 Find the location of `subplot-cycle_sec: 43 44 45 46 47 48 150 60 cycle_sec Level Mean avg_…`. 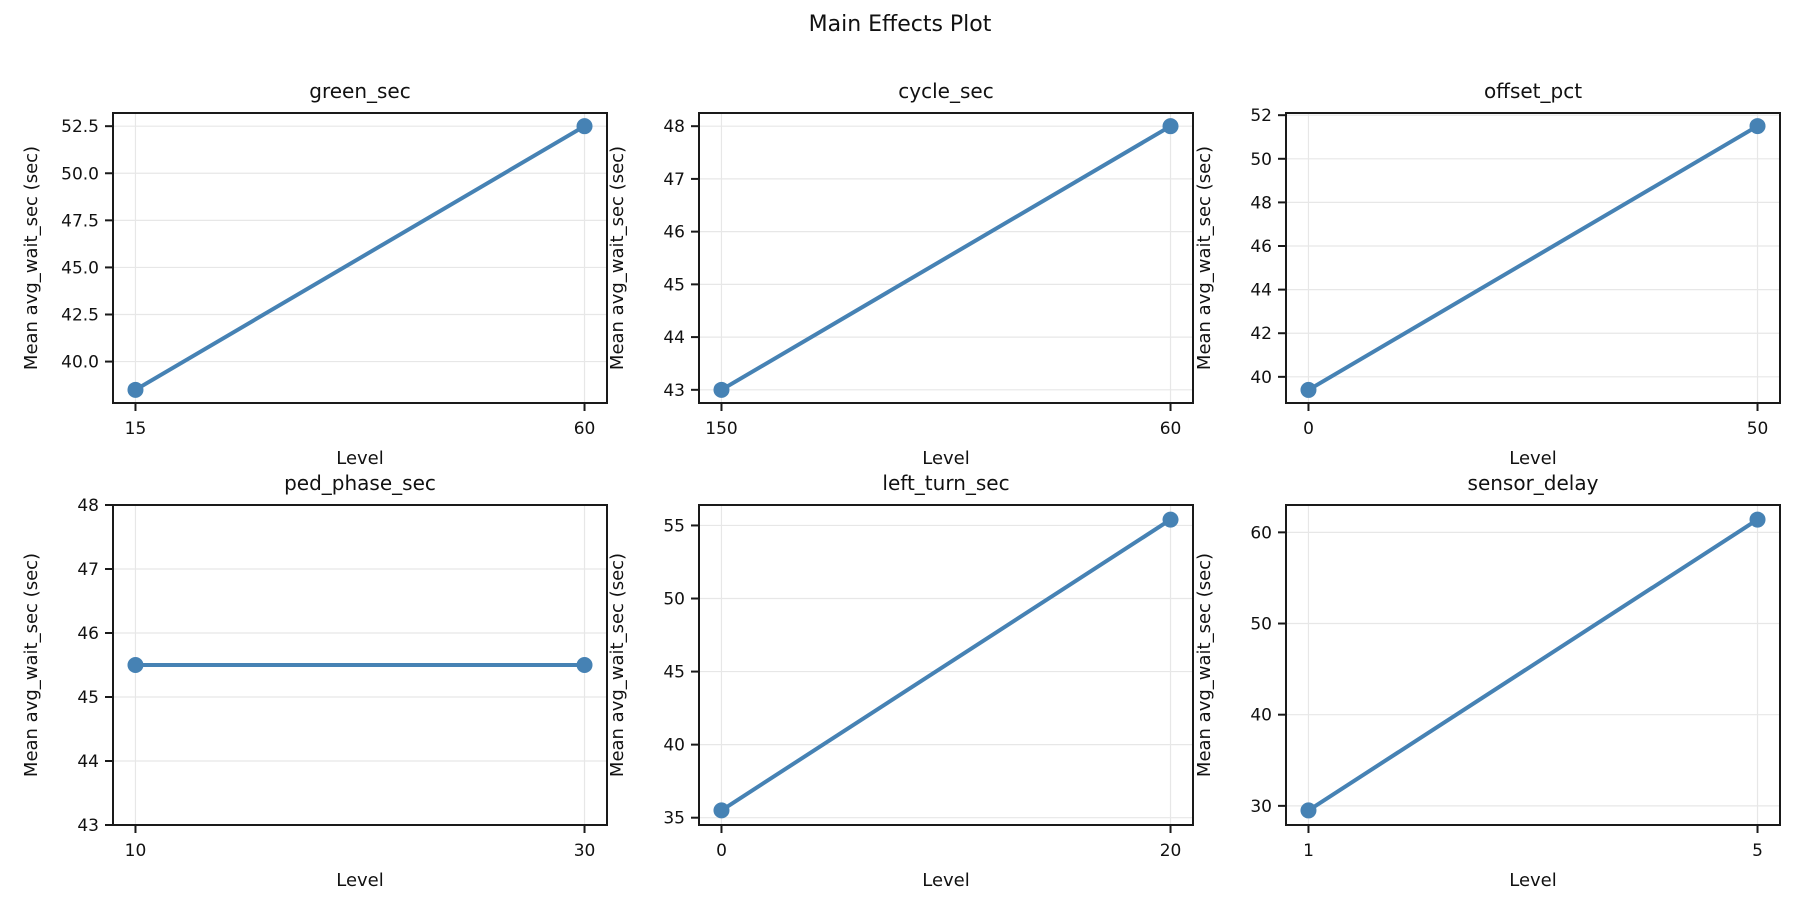

subplot-cycle_sec: 43 44 45 46 47 48 150 60 cycle_sec Level Mean avg_… is located at coordinates (900, 274).